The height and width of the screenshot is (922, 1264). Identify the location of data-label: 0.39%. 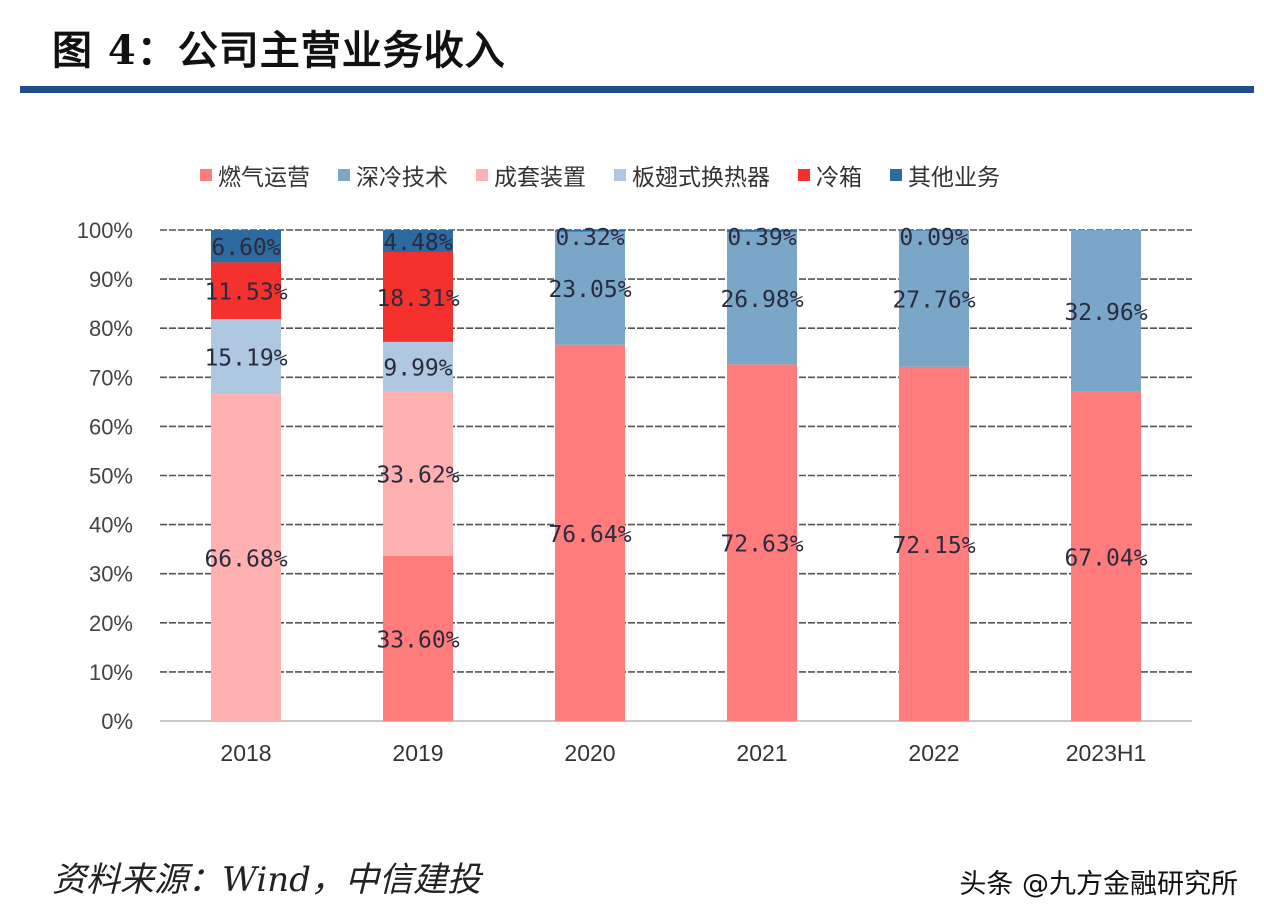
(761, 238).